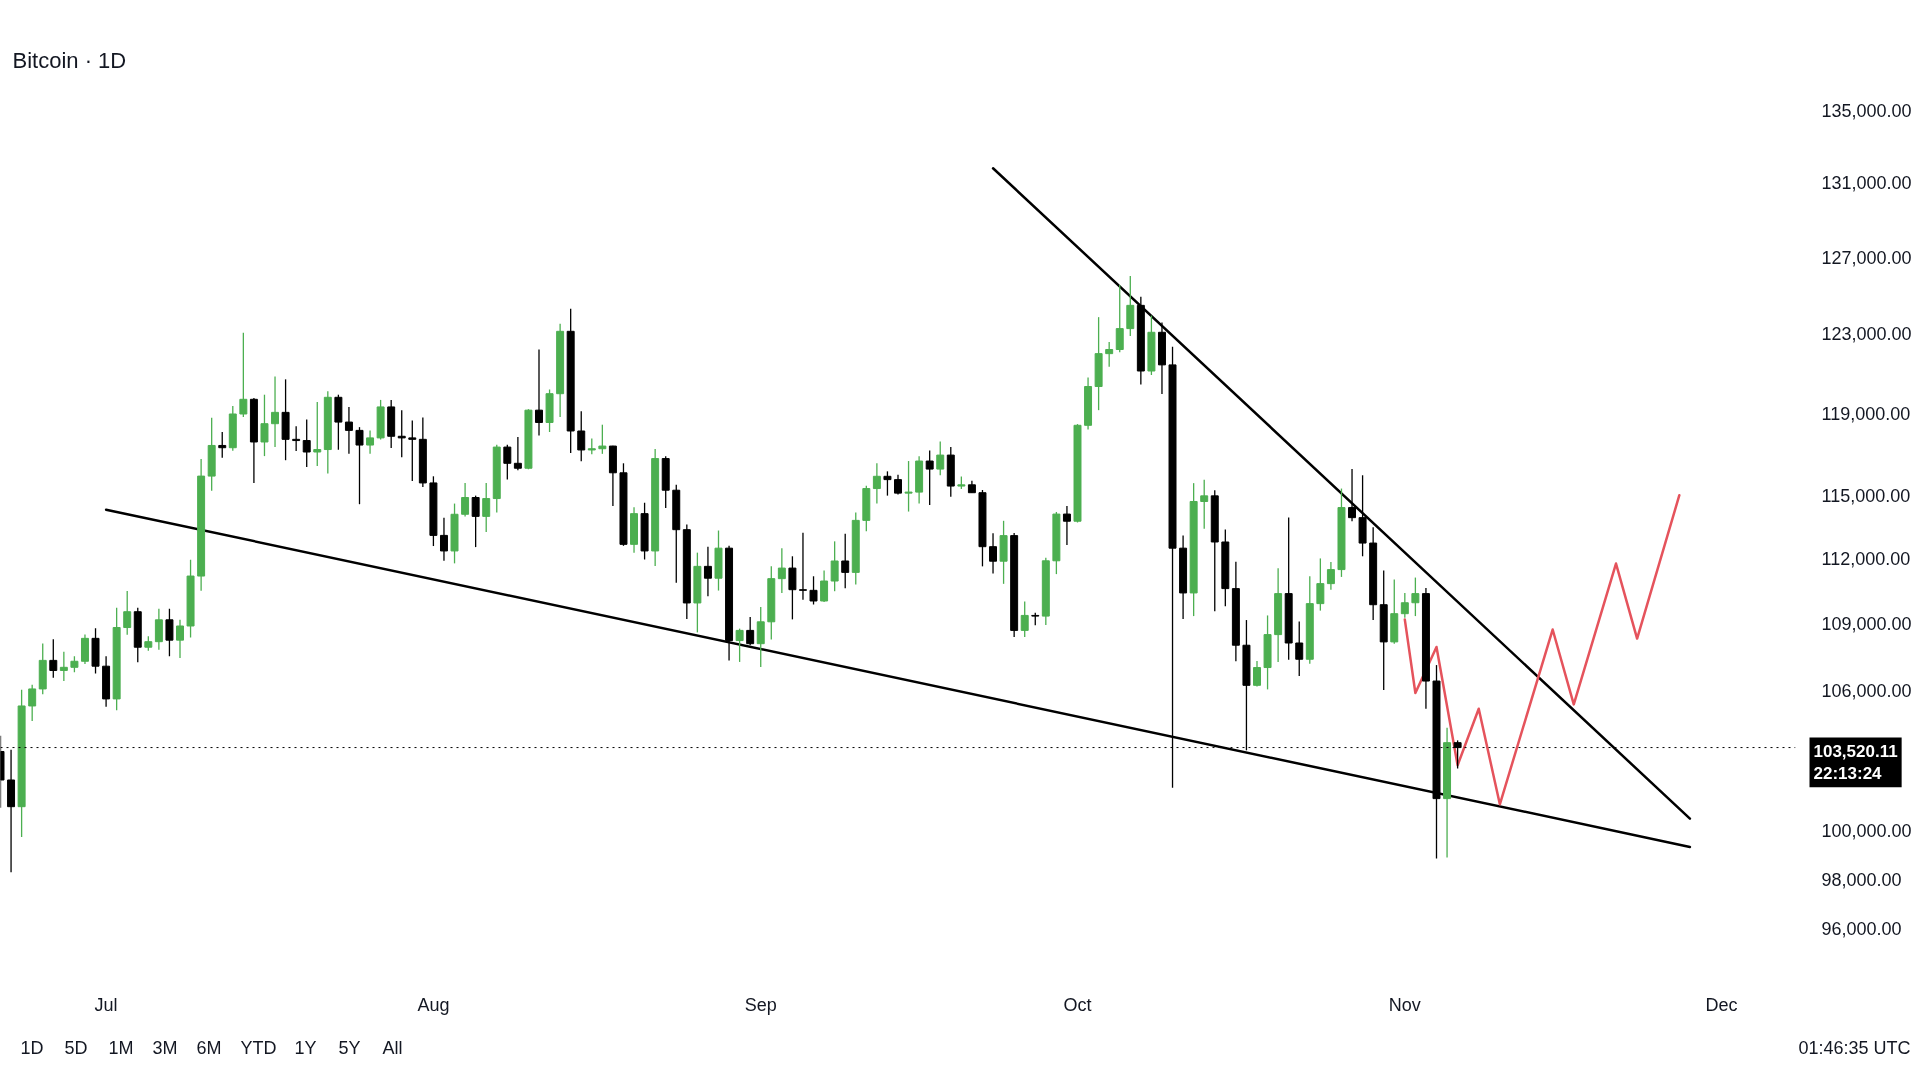 This screenshot has width=1920, height=1080. Describe the element at coordinates (1861, 929) in the screenshot. I see `y-tick-label: 96,000.00` at that location.